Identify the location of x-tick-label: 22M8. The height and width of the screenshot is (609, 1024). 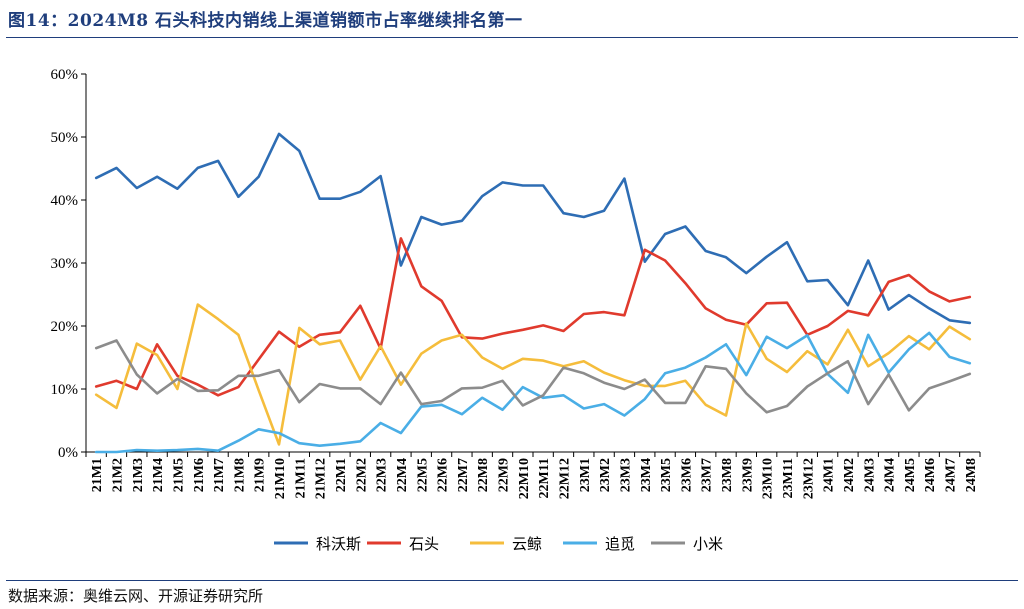
(483, 475).